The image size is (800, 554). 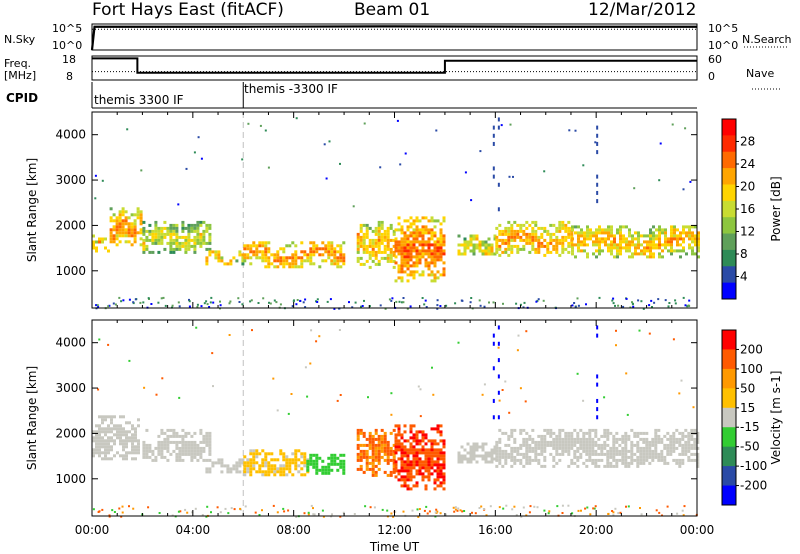 What do you see at coordinates (729, 476) in the screenshot?
I see `velocity-colorbar-cell` at bounding box center [729, 476].